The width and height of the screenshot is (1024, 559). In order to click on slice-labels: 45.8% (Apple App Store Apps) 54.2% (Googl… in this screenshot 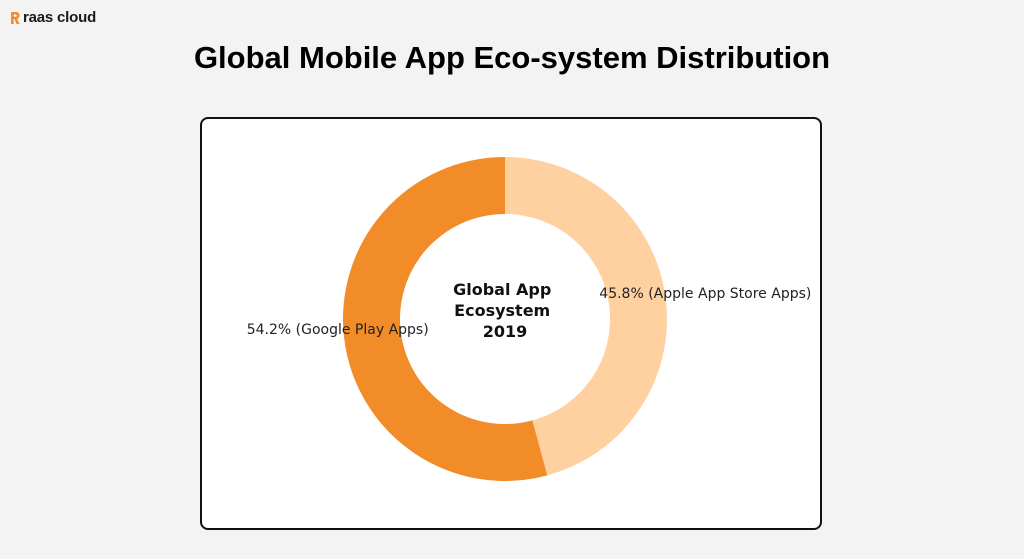, I will do `click(529, 312)`.